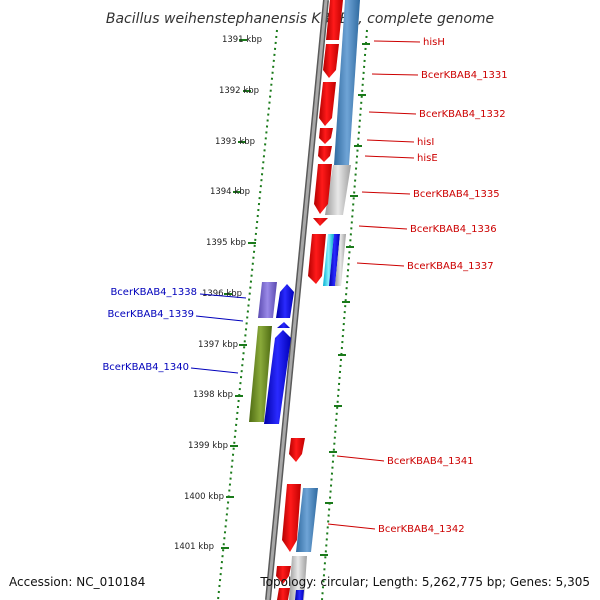  Describe the element at coordinates (204, 497) in the screenshot. I see `tick-label: 1400 kbp` at that location.